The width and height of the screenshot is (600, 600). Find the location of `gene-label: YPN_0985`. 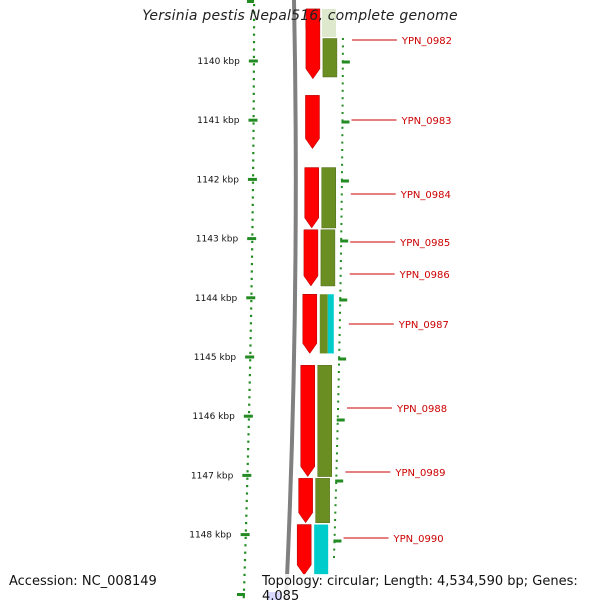

gene-label: YPN_0985 is located at coordinates (424, 243).